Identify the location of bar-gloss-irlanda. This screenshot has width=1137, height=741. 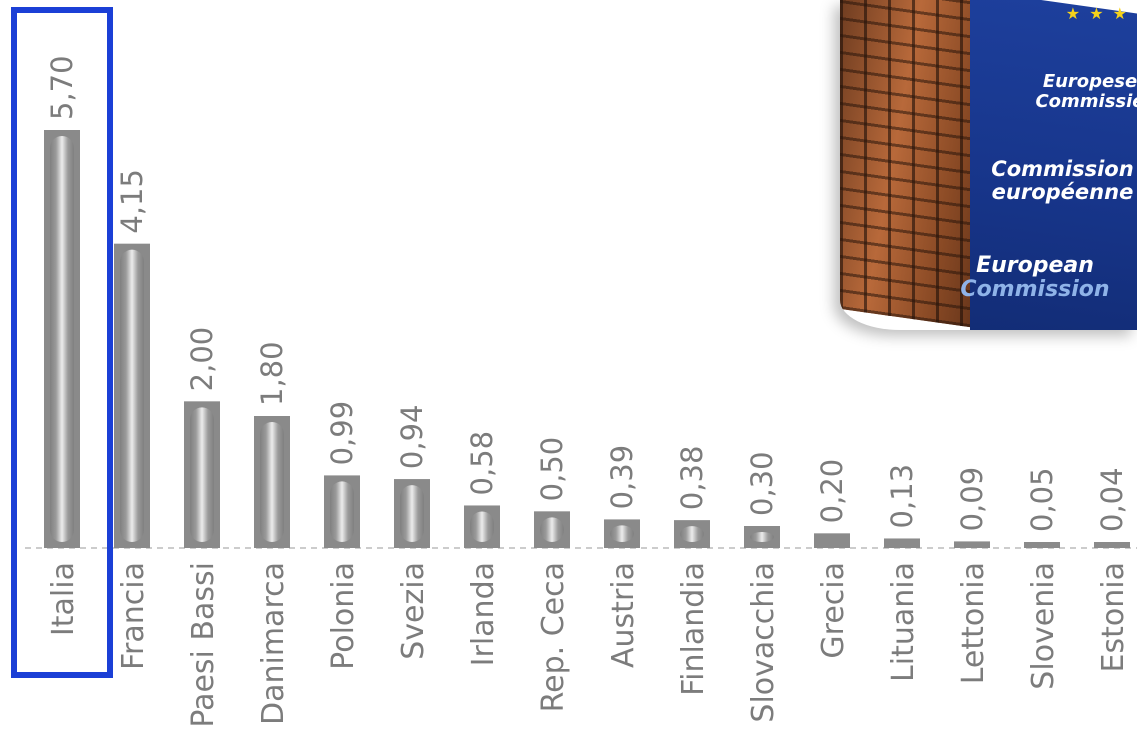
(482, 526).